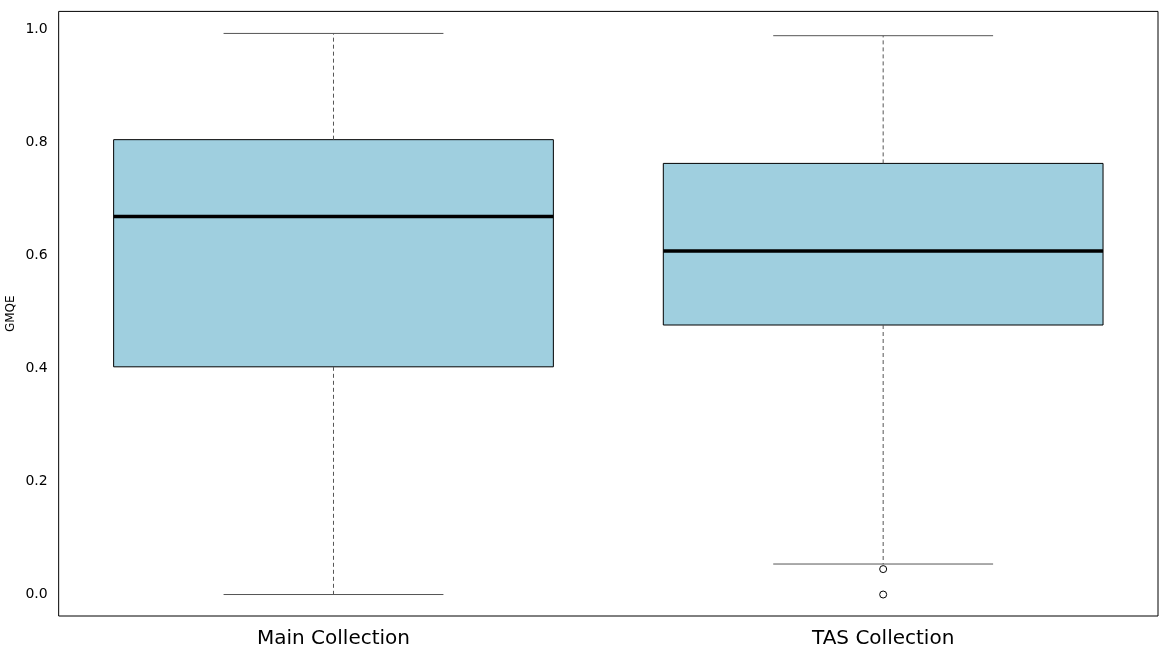  I want to click on y-axis-title: GMQE, so click(10, 314).